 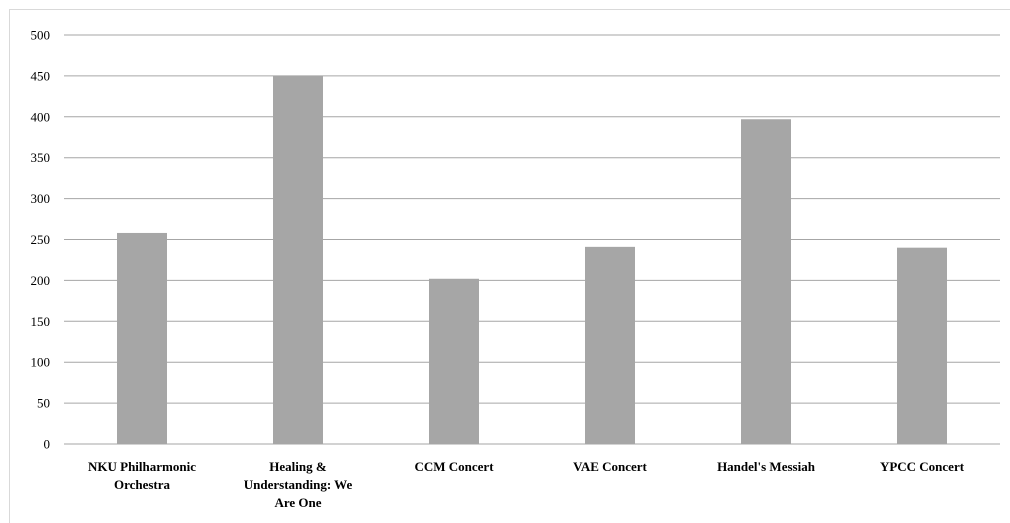 I want to click on y-tick-label-250: 250, so click(x=41, y=239).